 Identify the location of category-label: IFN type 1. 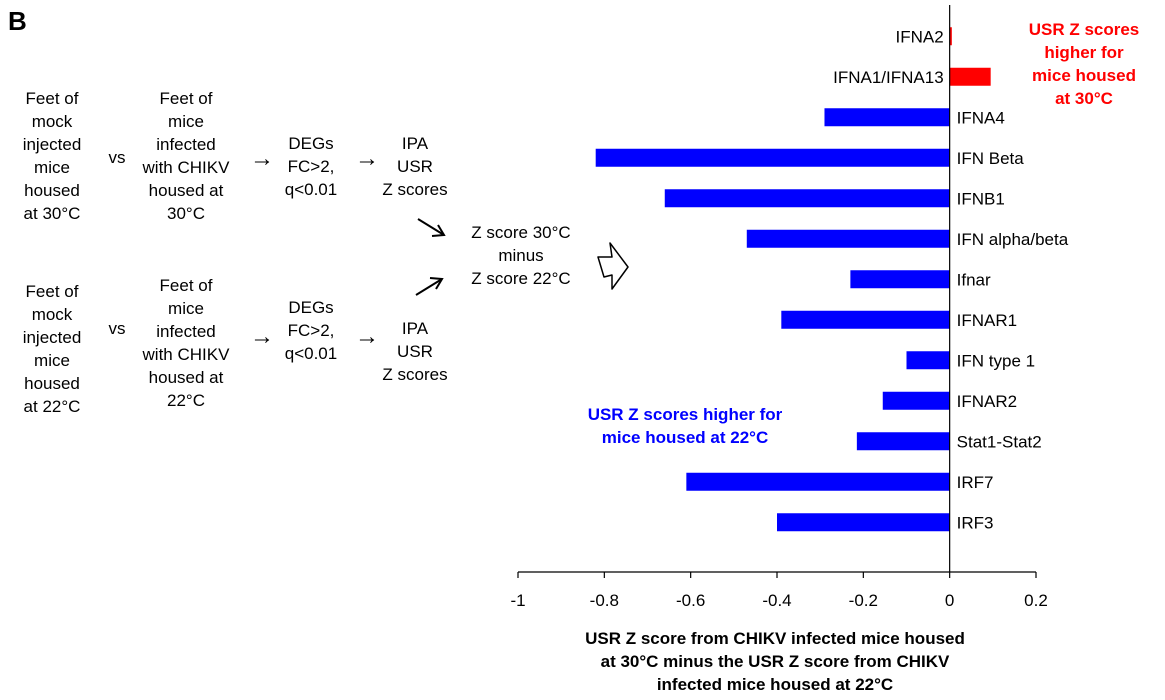
(996, 360).